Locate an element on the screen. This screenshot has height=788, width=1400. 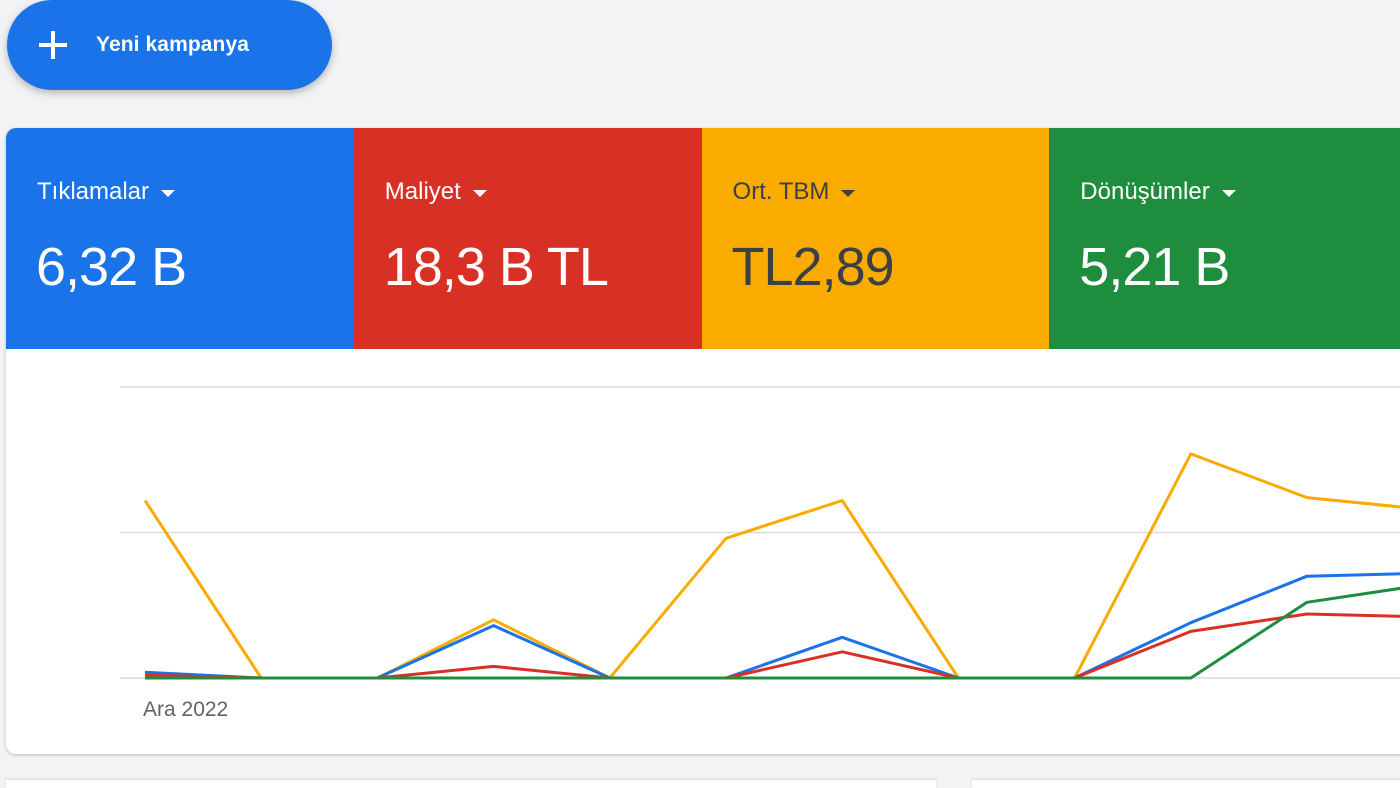
new-campaign-button: Yeni kampanya is located at coordinates (169, 45).